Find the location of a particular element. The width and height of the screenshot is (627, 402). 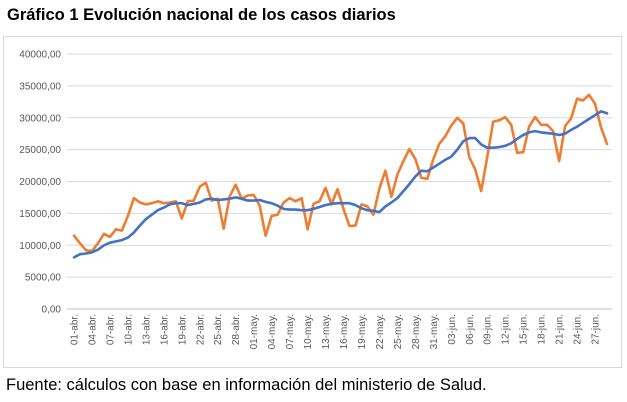

x-tick-label: 04-abr. is located at coordinates (92, 329).